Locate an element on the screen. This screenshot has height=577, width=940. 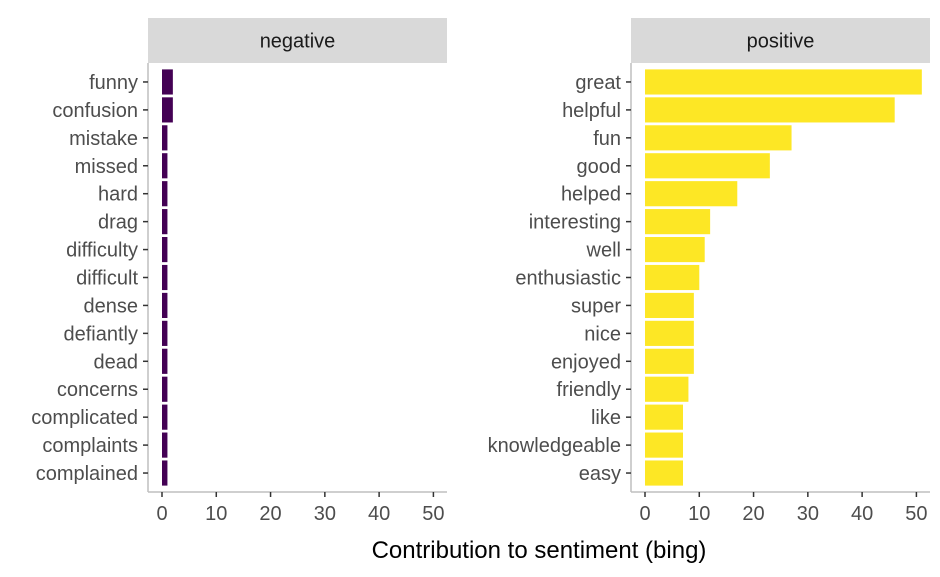
x-tick-label-positive-10: 10 is located at coordinates (699, 514).